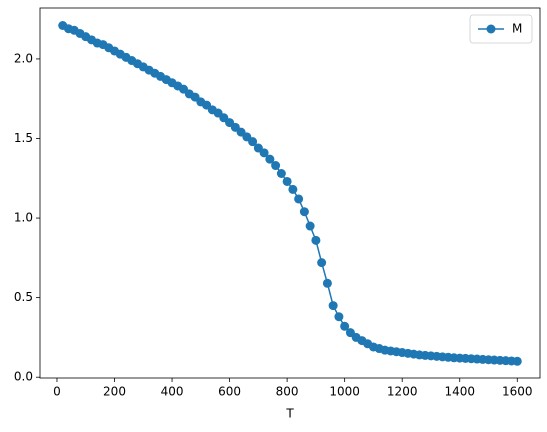  What do you see at coordinates (517, 392) in the screenshot?
I see `x-tick-label: 1600` at bounding box center [517, 392].